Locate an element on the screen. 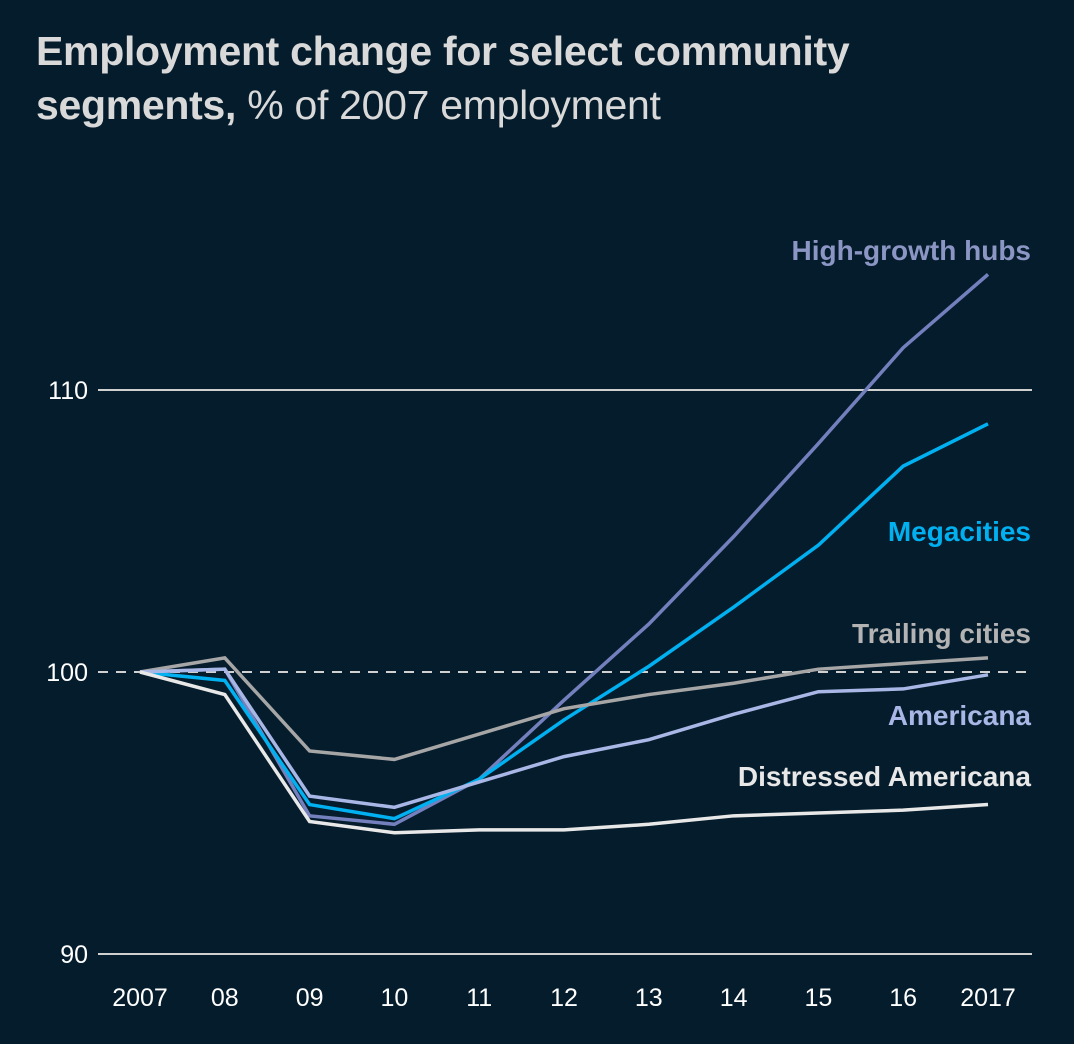 The image size is (1074, 1044). x-tick-label: 14 is located at coordinates (734, 998).